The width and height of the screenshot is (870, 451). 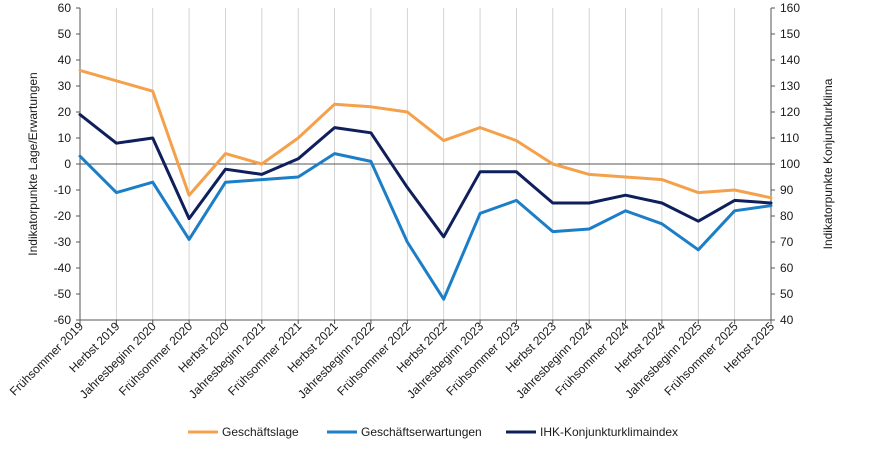 I want to click on y-tick-label-right: 140, so click(x=790, y=60).